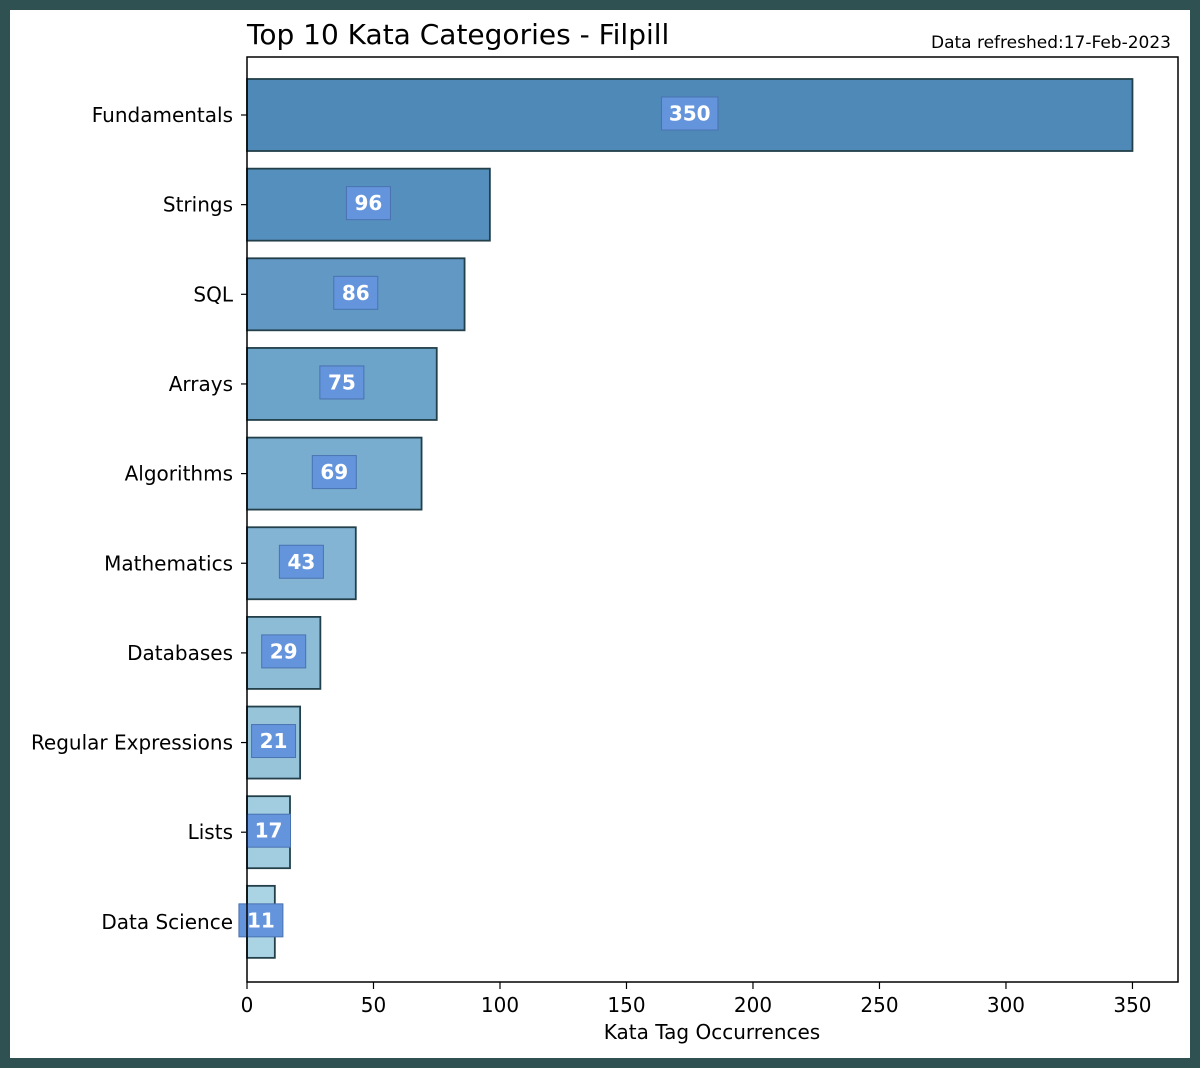  What do you see at coordinates (457, 34) in the screenshot?
I see `chart-title: Top 10 Kata Categories - Filpill` at bounding box center [457, 34].